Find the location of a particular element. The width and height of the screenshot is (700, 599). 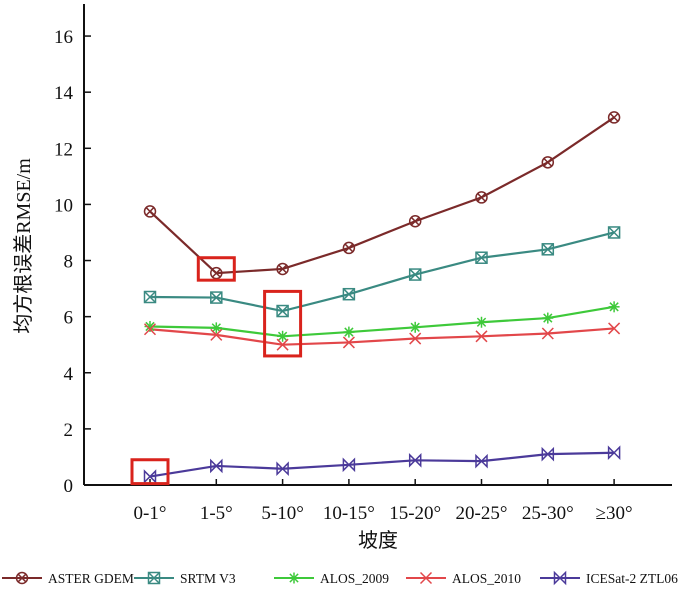

legend-item: SRTM V3 is located at coordinates (185, 578).